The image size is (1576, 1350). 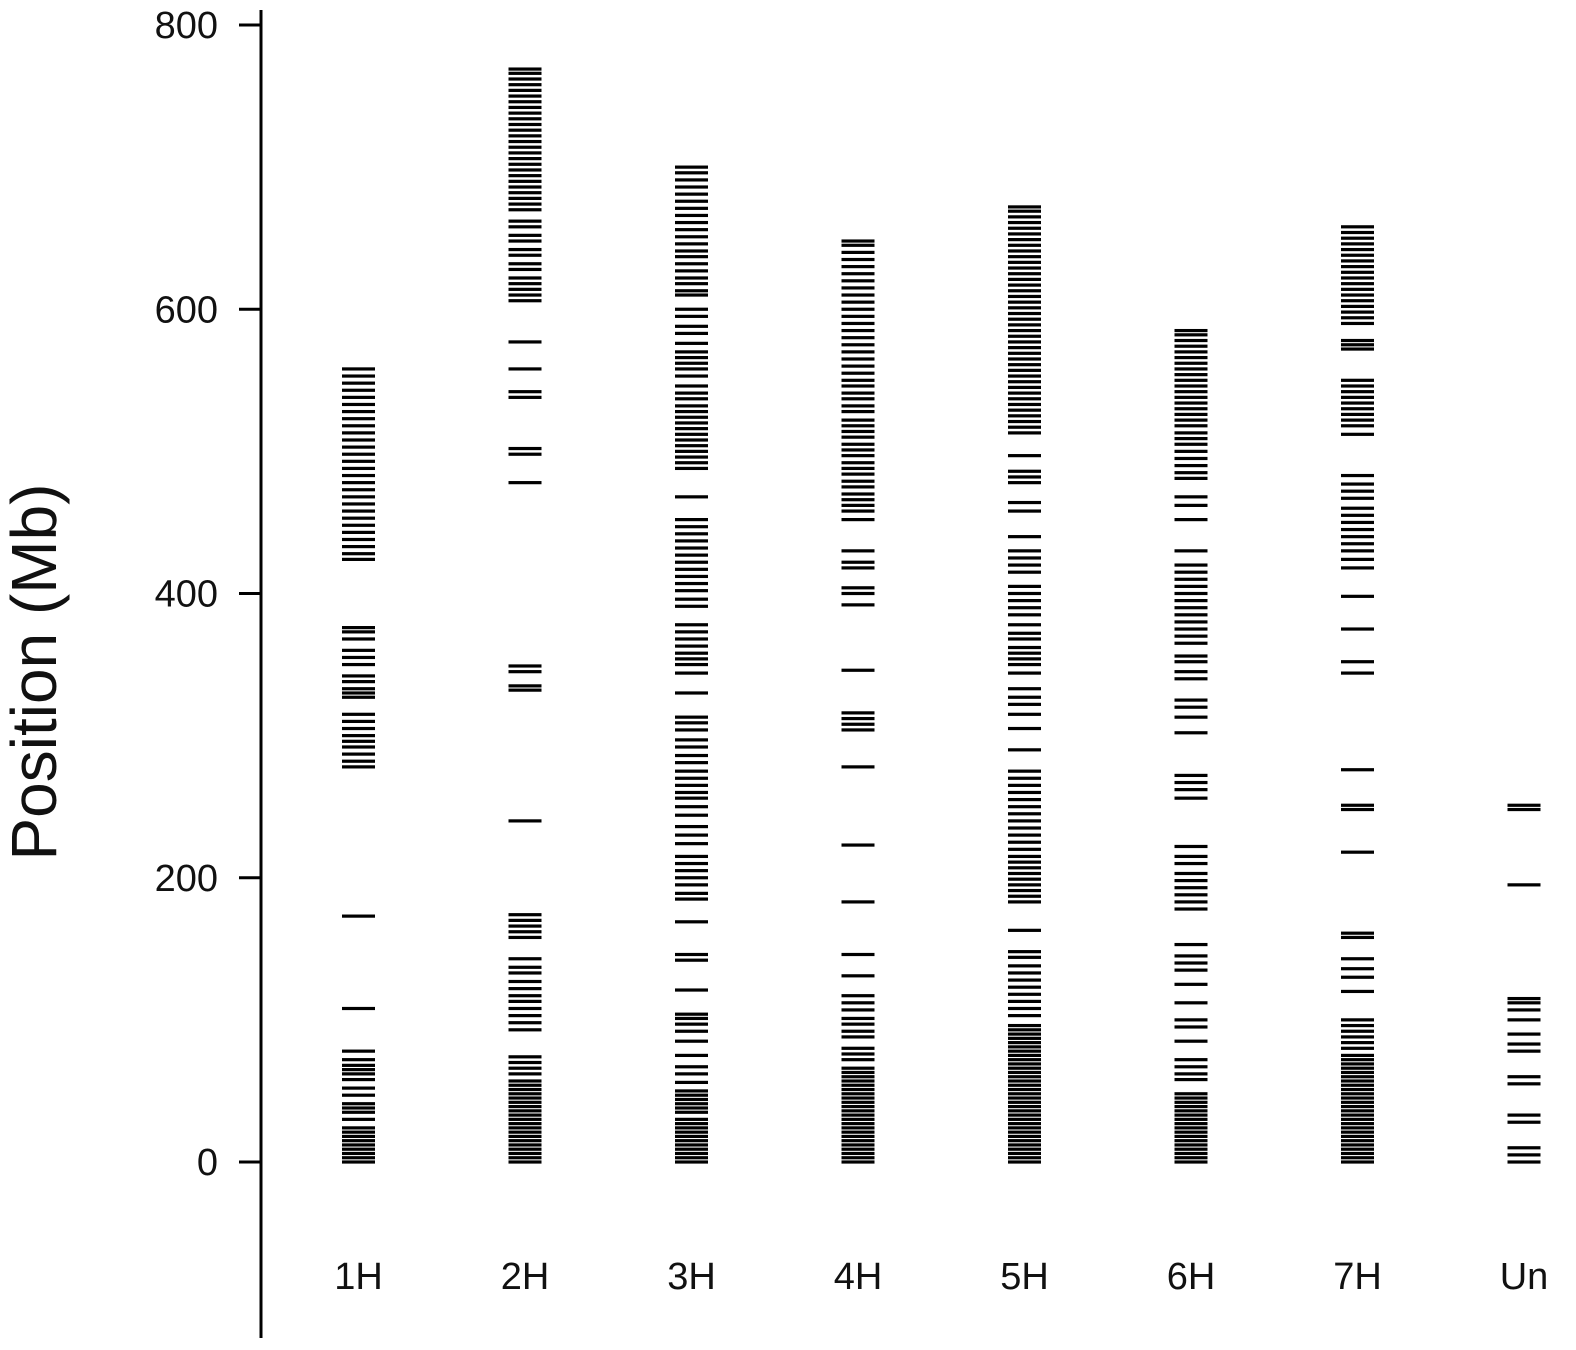 What do you see at coordinates (525, 1277) in the screenshot?
I see `category-label-2h: 2H` at bounding box center [525, 1277].